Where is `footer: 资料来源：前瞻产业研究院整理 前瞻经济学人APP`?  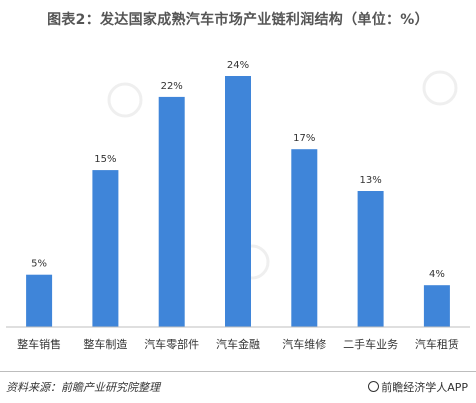 footer: 资料来源：前瞻产业研究院整理 前瞻经济学人APP is located at coordinates (238, 387).